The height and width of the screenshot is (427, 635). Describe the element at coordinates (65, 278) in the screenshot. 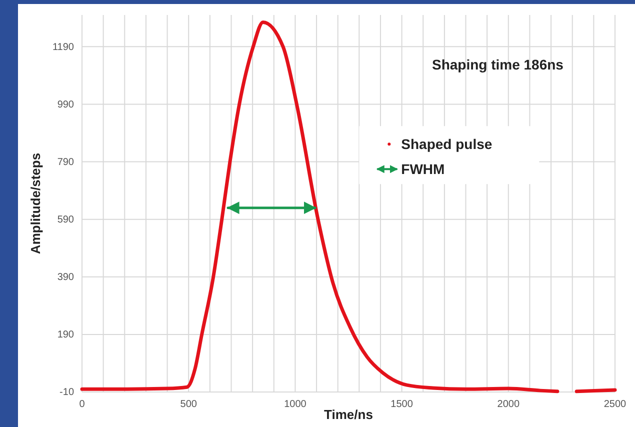

I see `y-tick-label: 390` at that location.